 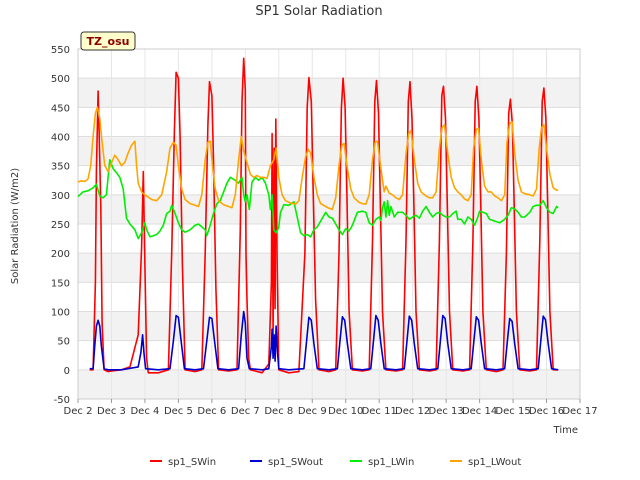 What do you see at coordinates (278, 411) in the screenshot?
I see `x-tick-label: Dec 8` at bounding box center [278, 411].